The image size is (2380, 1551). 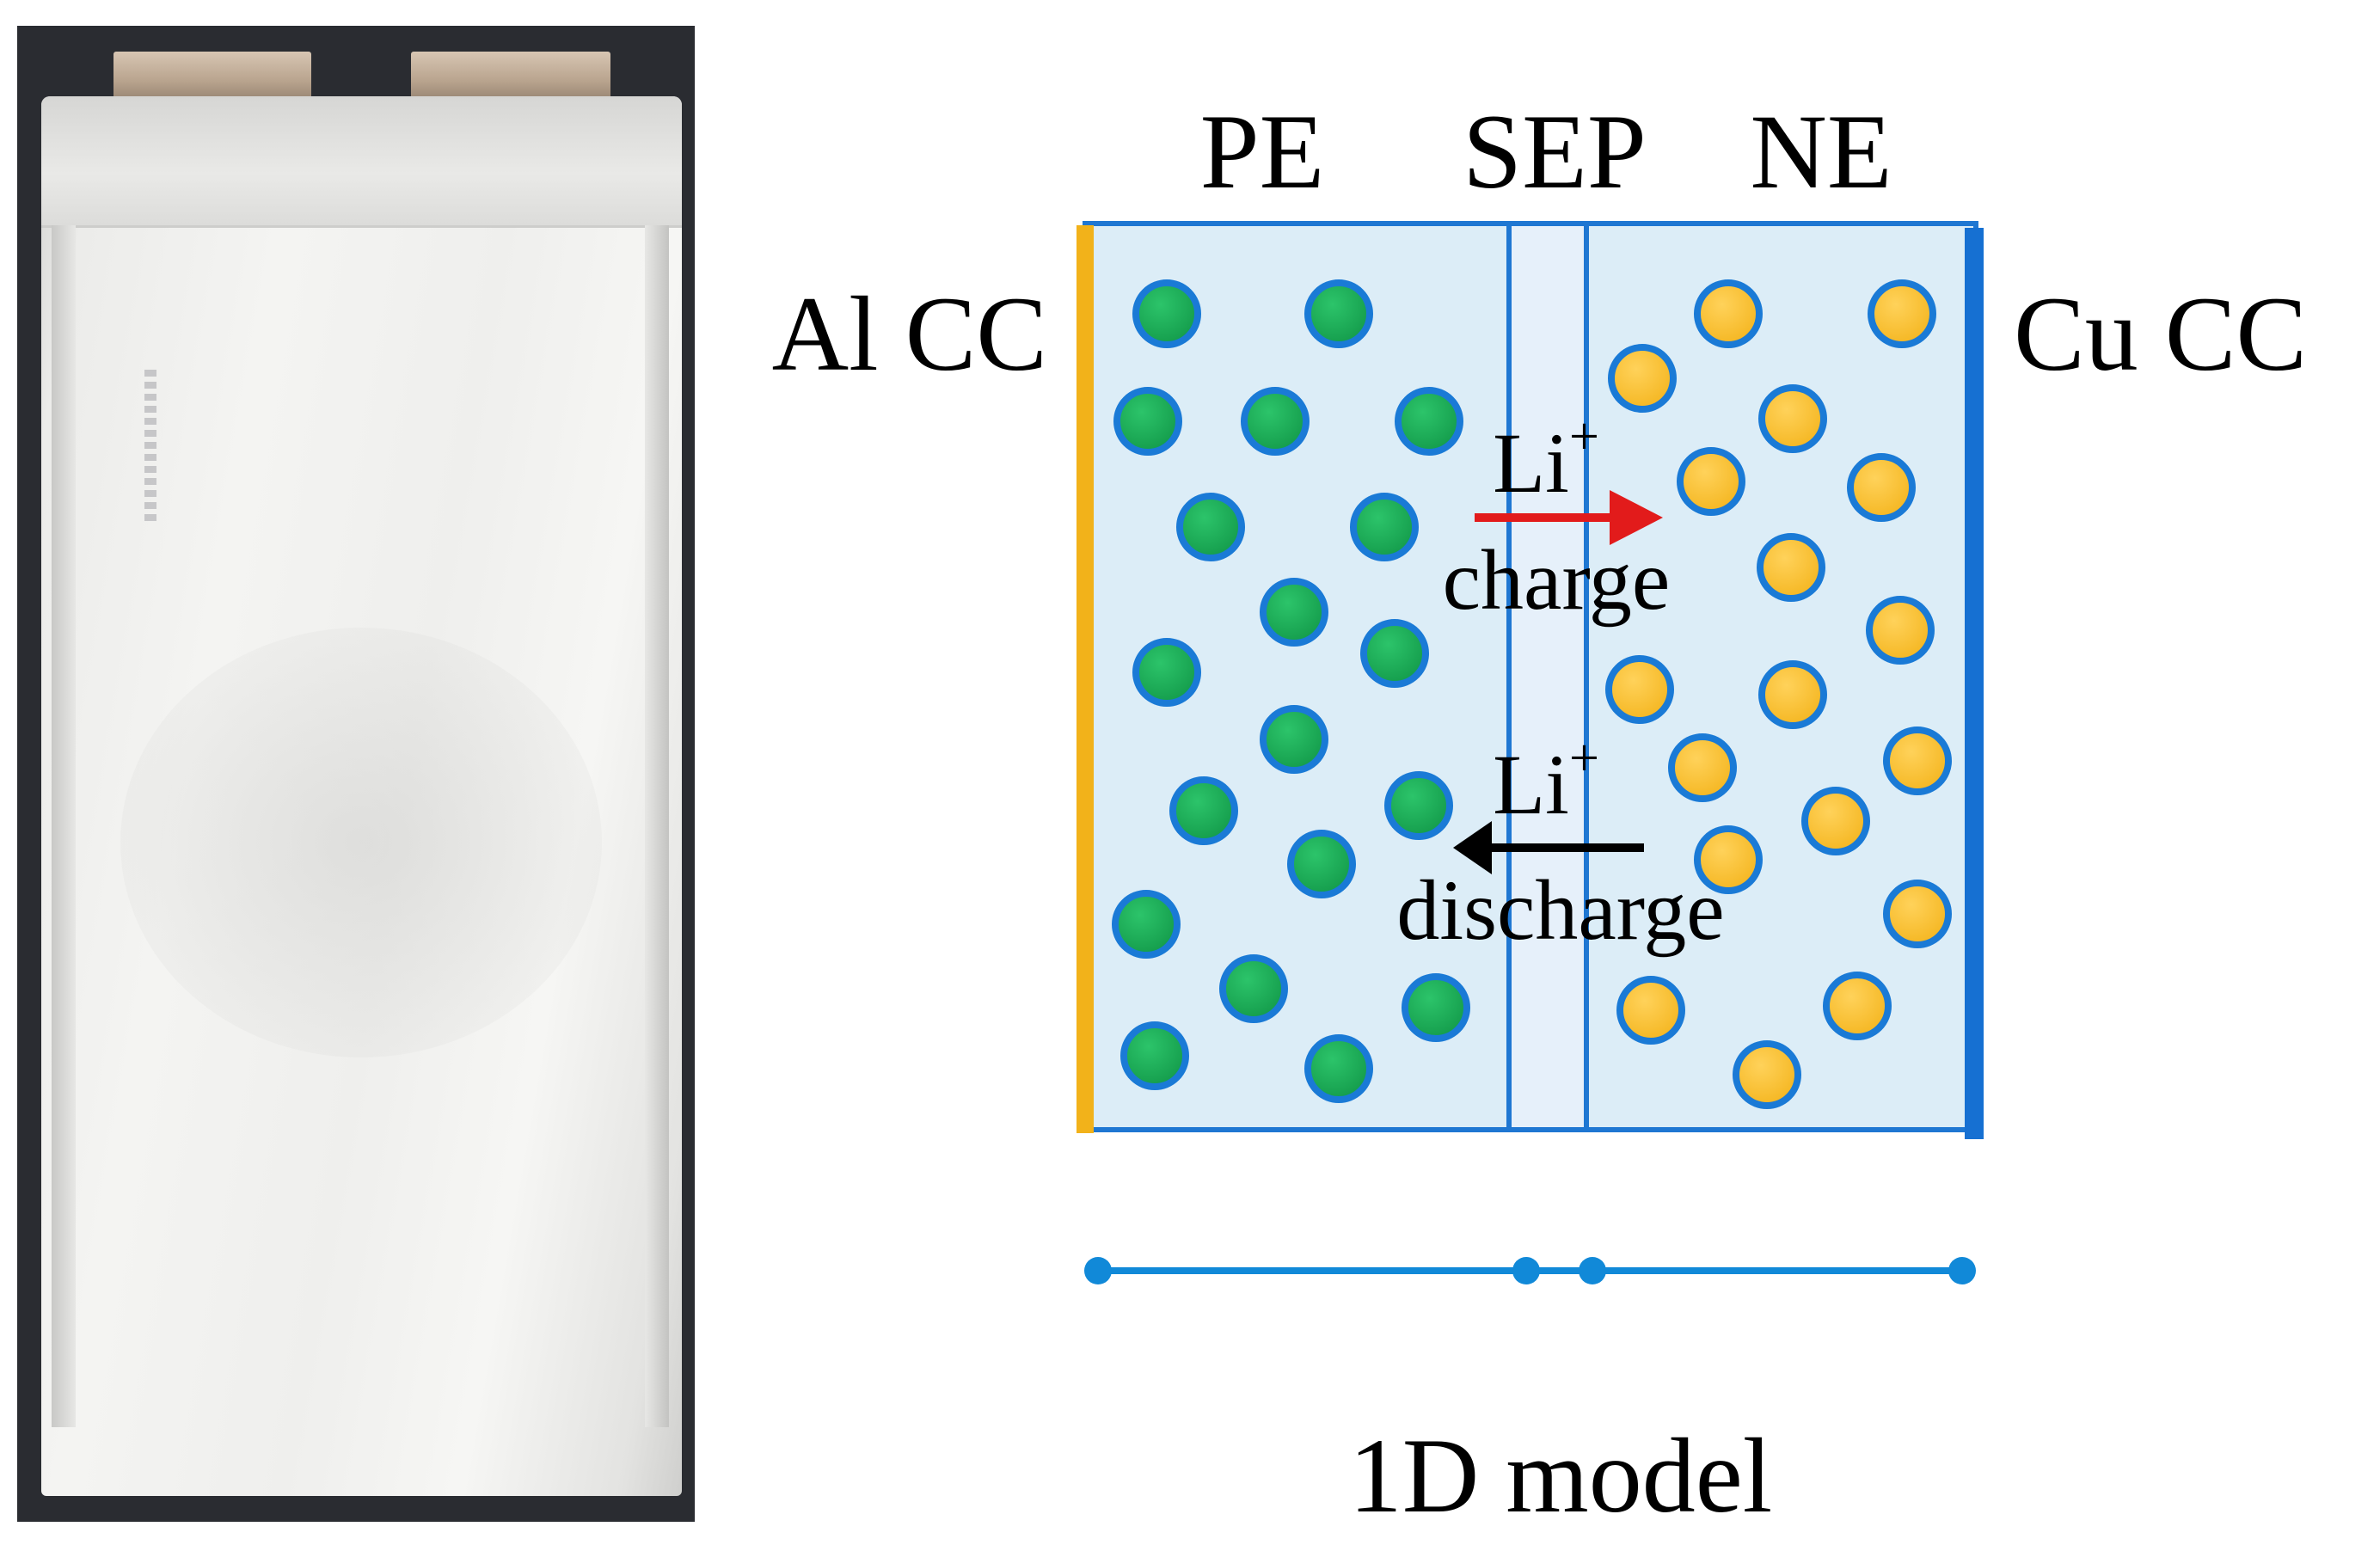 I want to click on pe-label: PE, so click(x=1262, y=152).